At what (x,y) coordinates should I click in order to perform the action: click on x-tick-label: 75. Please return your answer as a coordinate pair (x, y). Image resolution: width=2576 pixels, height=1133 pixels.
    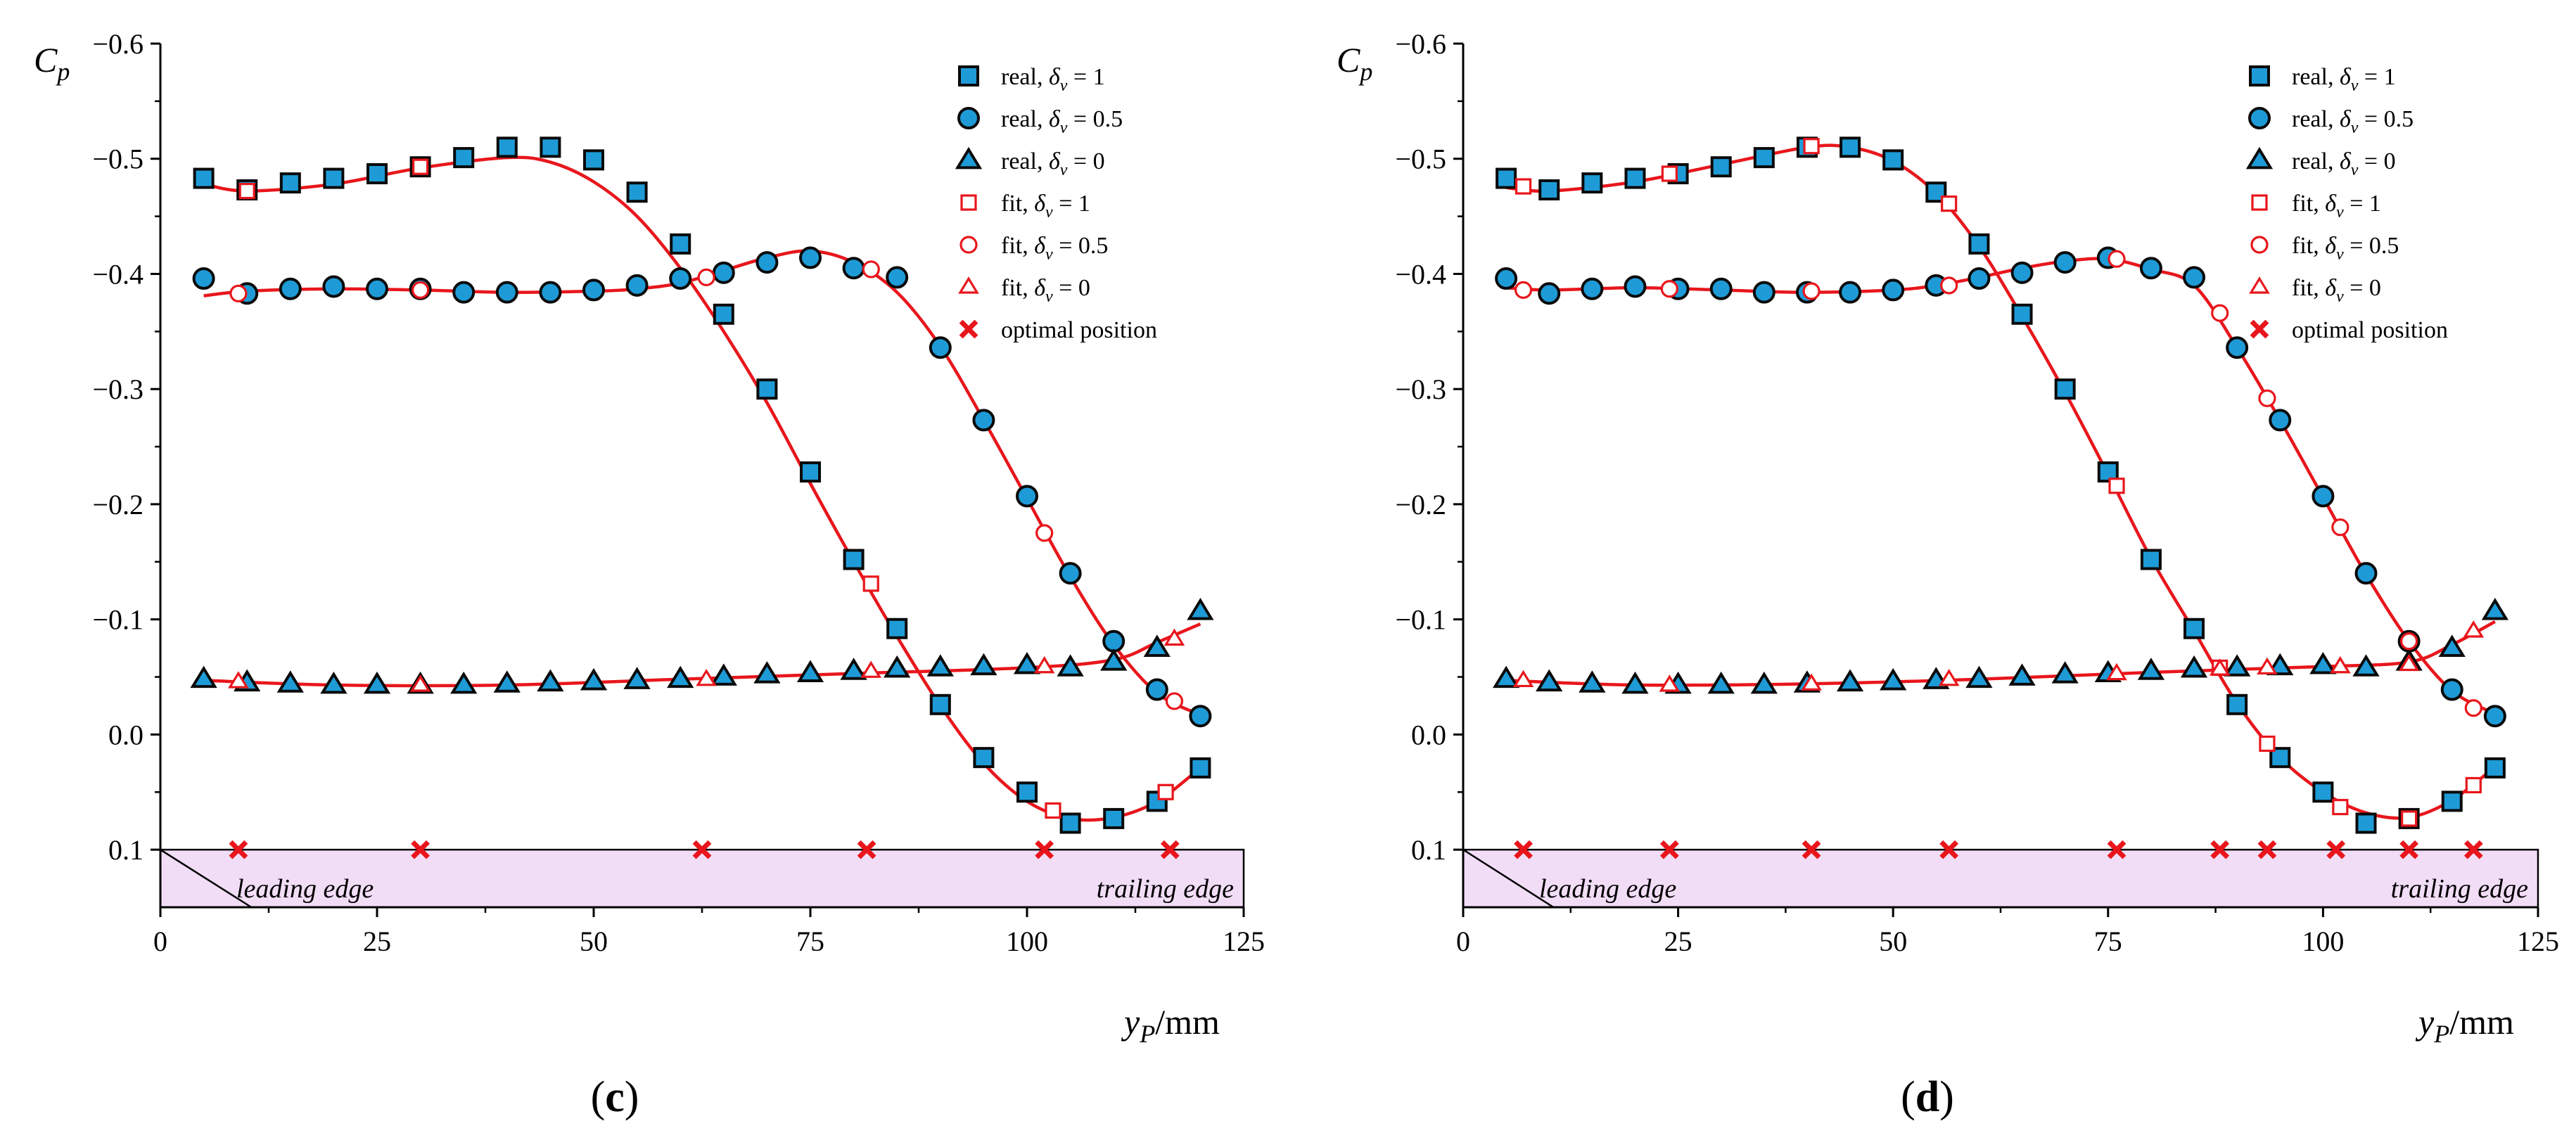
    Looking at the image, I should click on (810, 942).